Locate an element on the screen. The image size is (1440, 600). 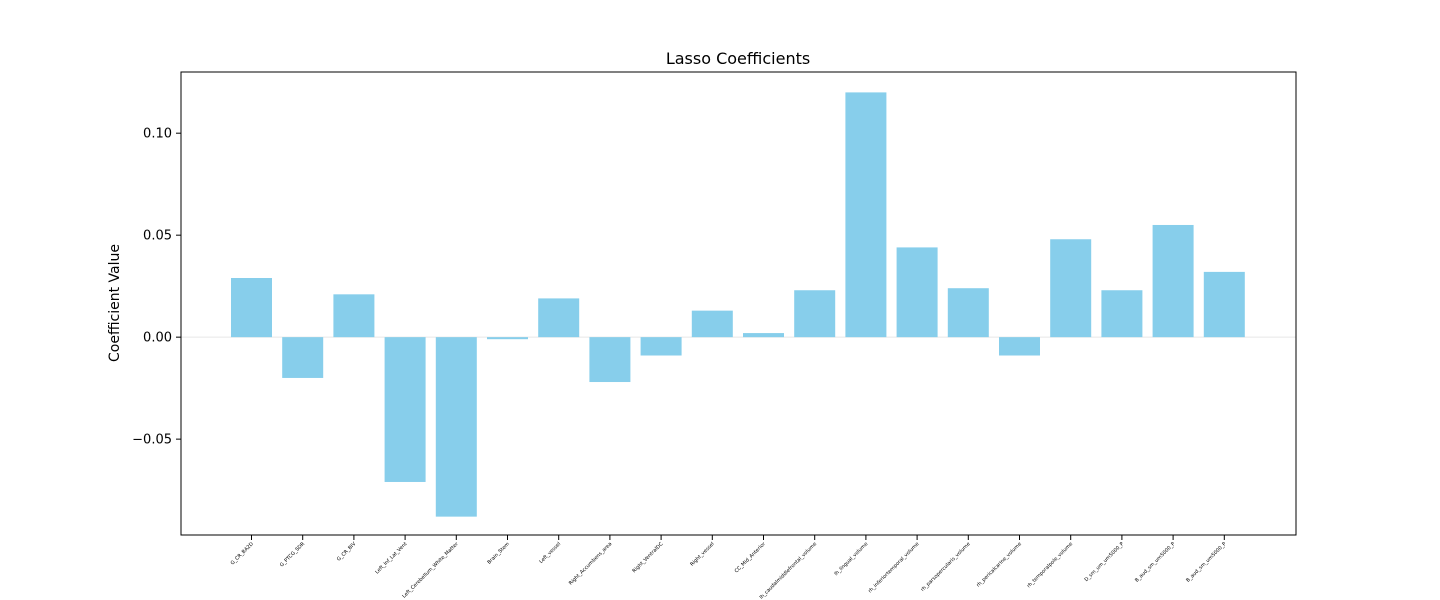
x-tick-label: Right_vessel is located at coordinates (702, 554).